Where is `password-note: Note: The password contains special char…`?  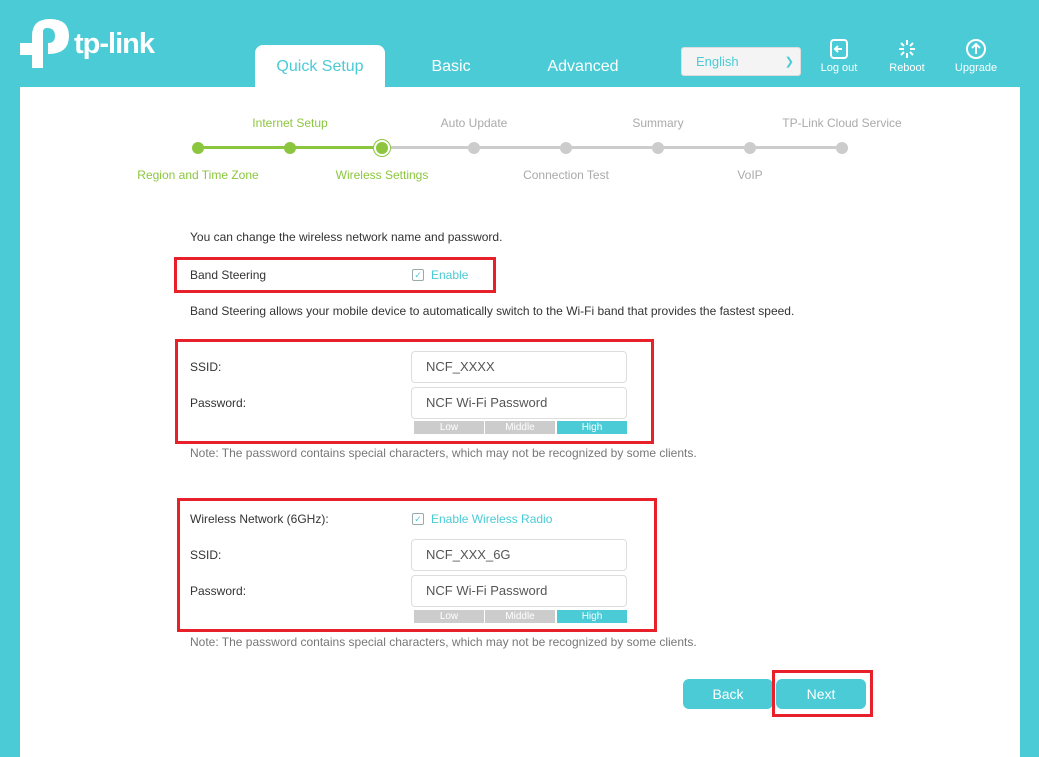 password-note: Note: The password contains special char… is located at coordinates (443, 453).